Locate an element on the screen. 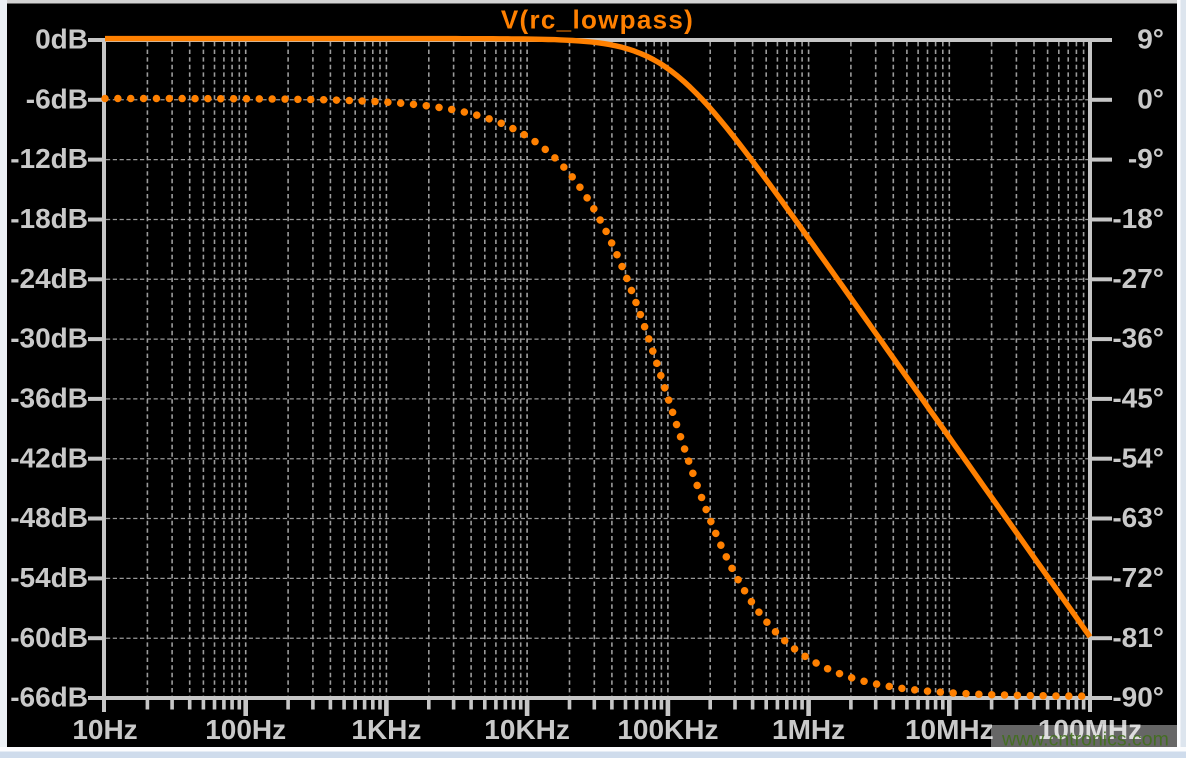 This screenshot has width=1186, height=758. svg-text: -30dB is located at coordinates (49, 338).